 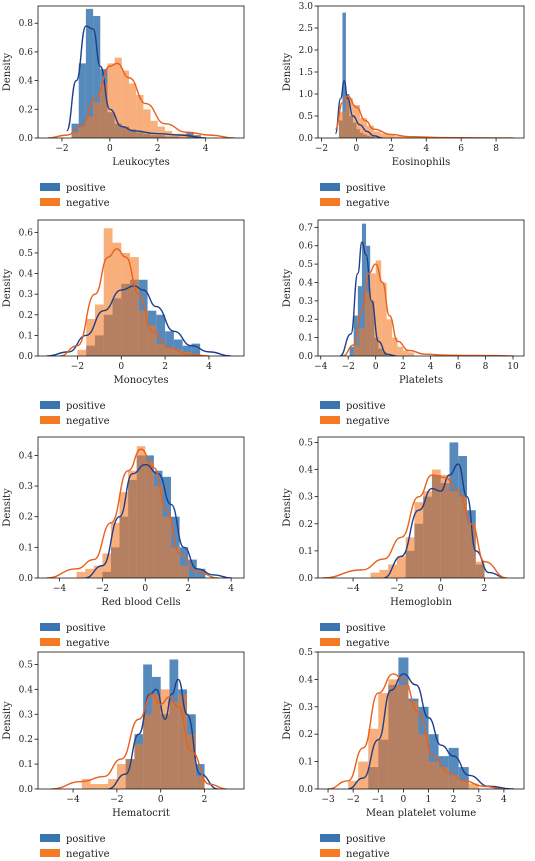 What do you see at coordinates (486, 367) in the screenshot?
I see `x-tick-label: 8` at bounding box center [486, 367].